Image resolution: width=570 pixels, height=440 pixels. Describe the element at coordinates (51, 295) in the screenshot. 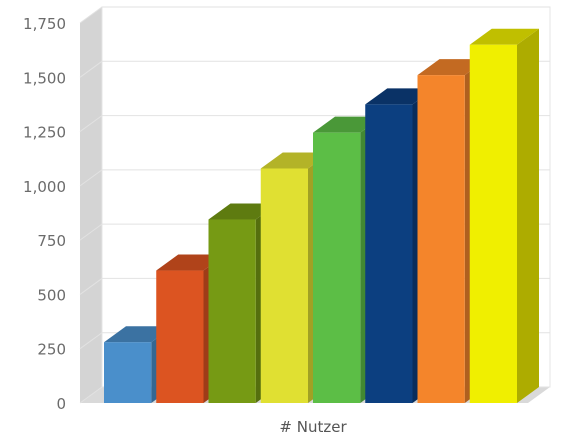

I see `y-tick-label: 500` at that location.